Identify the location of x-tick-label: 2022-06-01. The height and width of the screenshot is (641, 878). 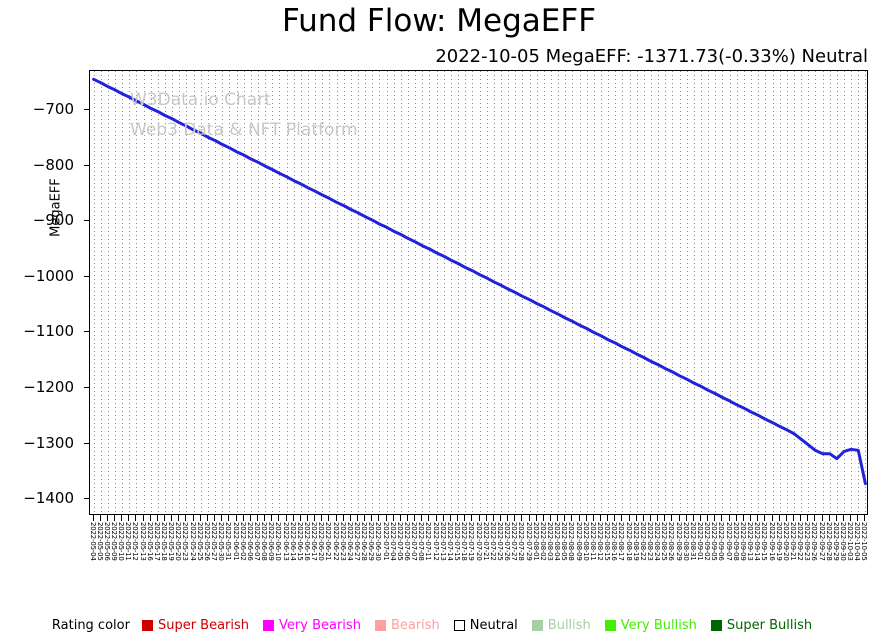
(235, 541).